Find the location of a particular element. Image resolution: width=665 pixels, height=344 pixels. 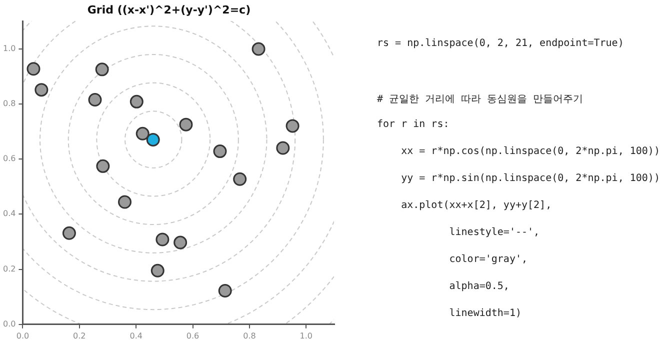

text: # 균일한 거리에 따라 동심원을 만들어주기 is located at coordinates (480, 100).